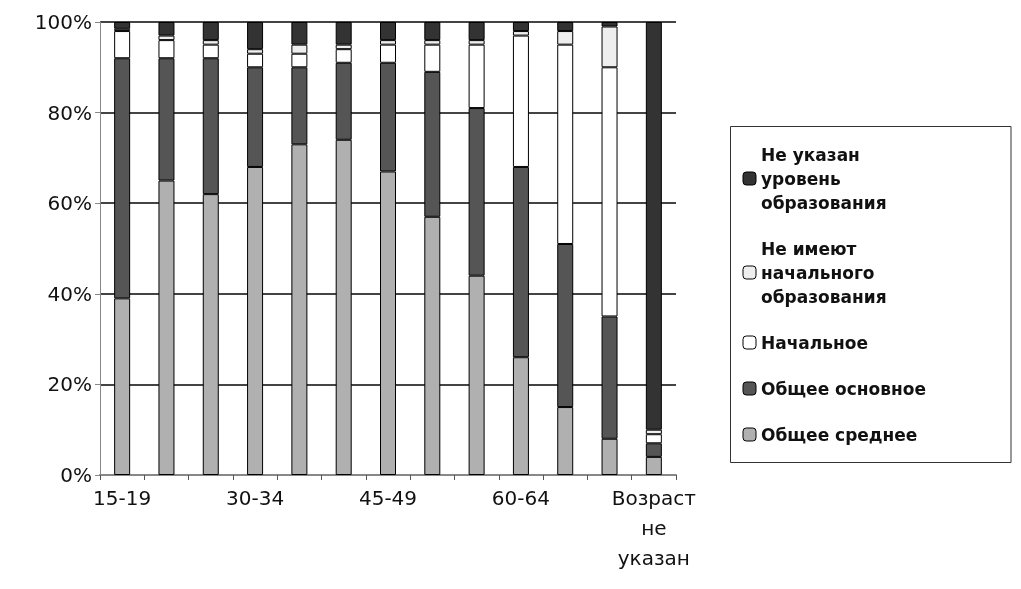 The width and height of the screenshot is (1021, 589). I want to click on x-tick-label: 45-49, so click(388, 498).